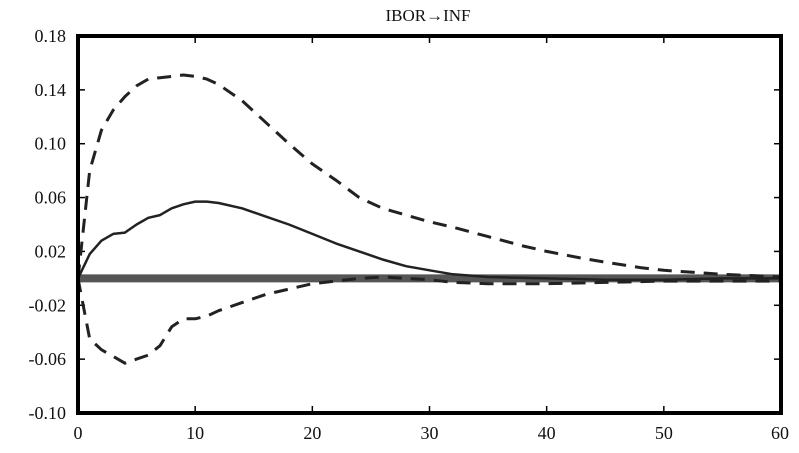 Image resolution: width=799 pixels, height=453 pixels. I want to click on x-tick-label: 0, so click(78, 433).